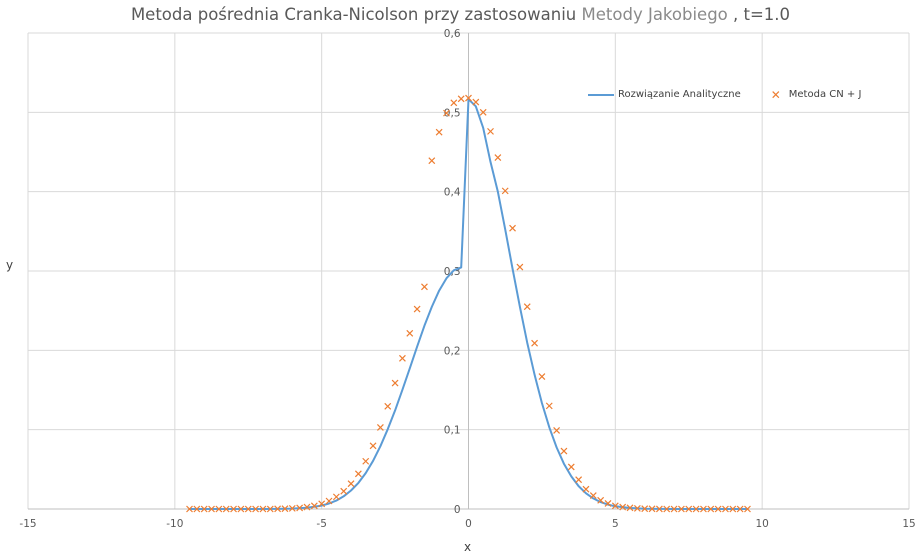  I want to click on legend: Rozwiązanie Analityczne ✕ Metoda CN + J, so click(739, 94).